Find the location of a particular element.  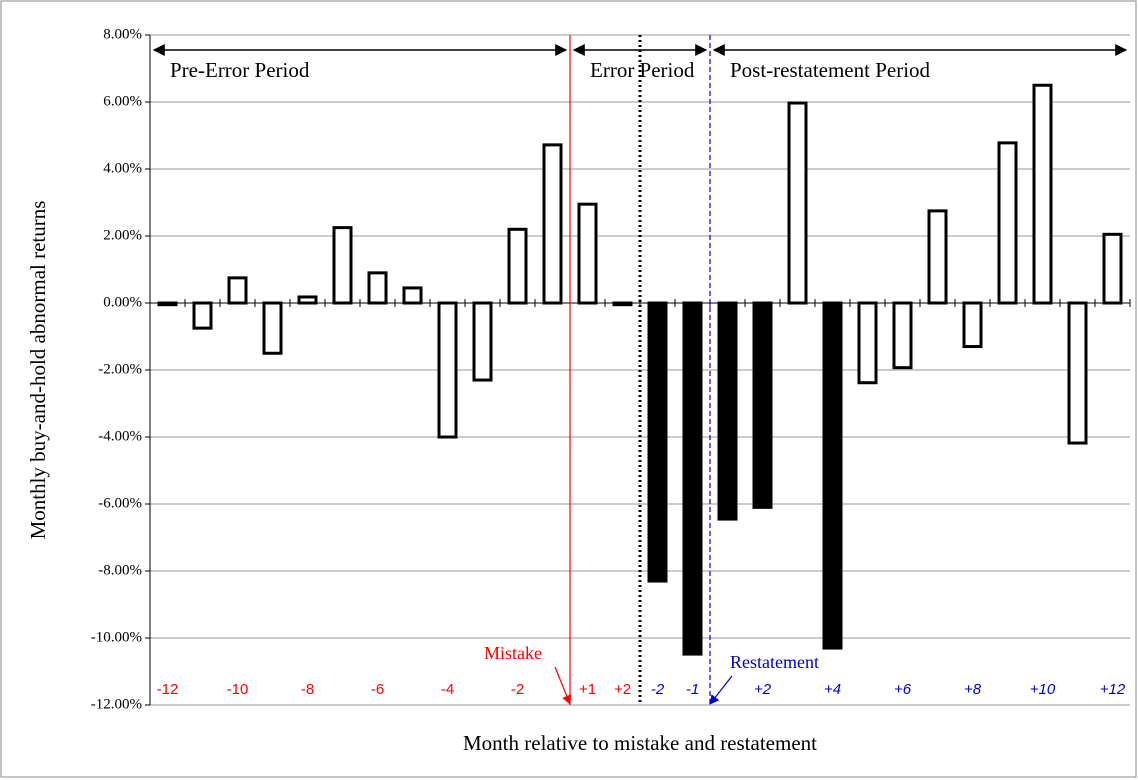

period-label: Post-restatement Period is located at coordinates (830, 70).